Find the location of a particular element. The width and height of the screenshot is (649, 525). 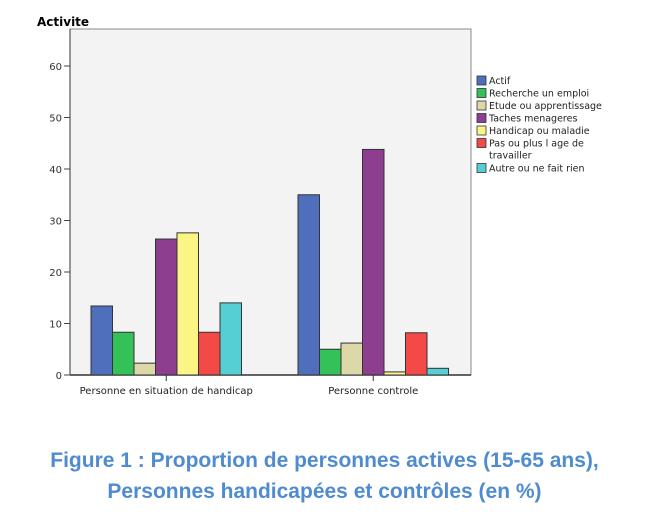

y-tick-label: 0 is located at coordinates (59, 376).